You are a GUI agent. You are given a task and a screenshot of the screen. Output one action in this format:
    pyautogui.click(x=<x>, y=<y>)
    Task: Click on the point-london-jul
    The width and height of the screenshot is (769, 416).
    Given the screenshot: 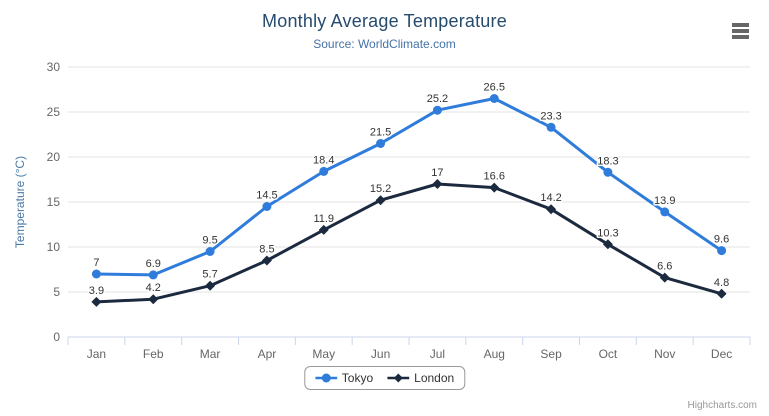 What is the action you would take?
    pyautogui.click(x=437, y=184)
    